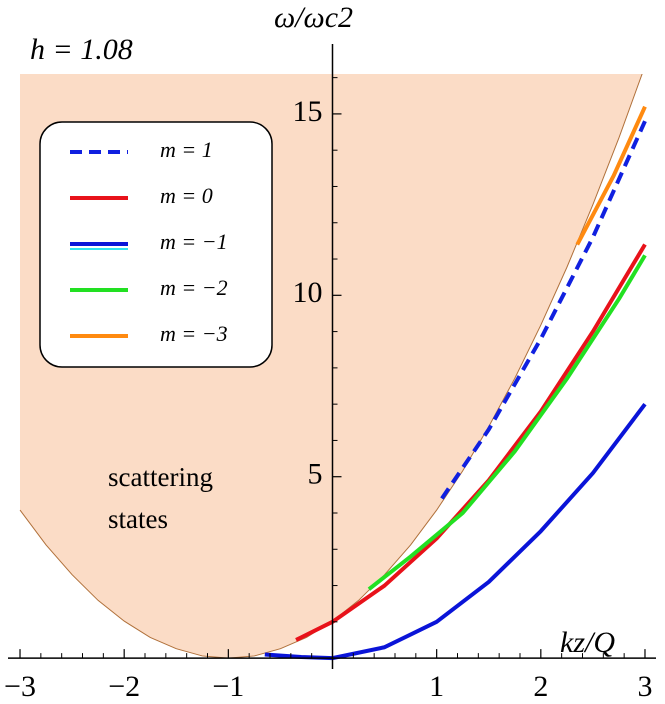 This screenshot has height=704, width=665. What do you see at coordinates (186, 149) in the screenshot?
I see `legend-label: m = 1` at bounding box center [186, 149].